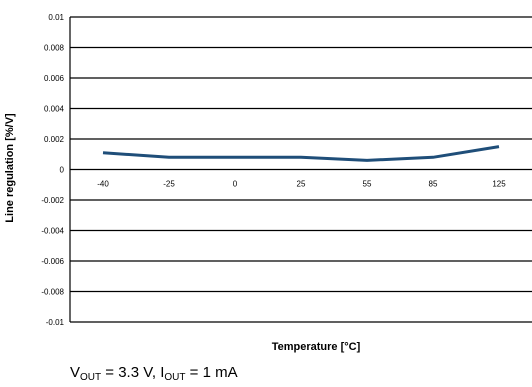 The image size is (532, 387). I want to click on series-lines, so click(301, 153).